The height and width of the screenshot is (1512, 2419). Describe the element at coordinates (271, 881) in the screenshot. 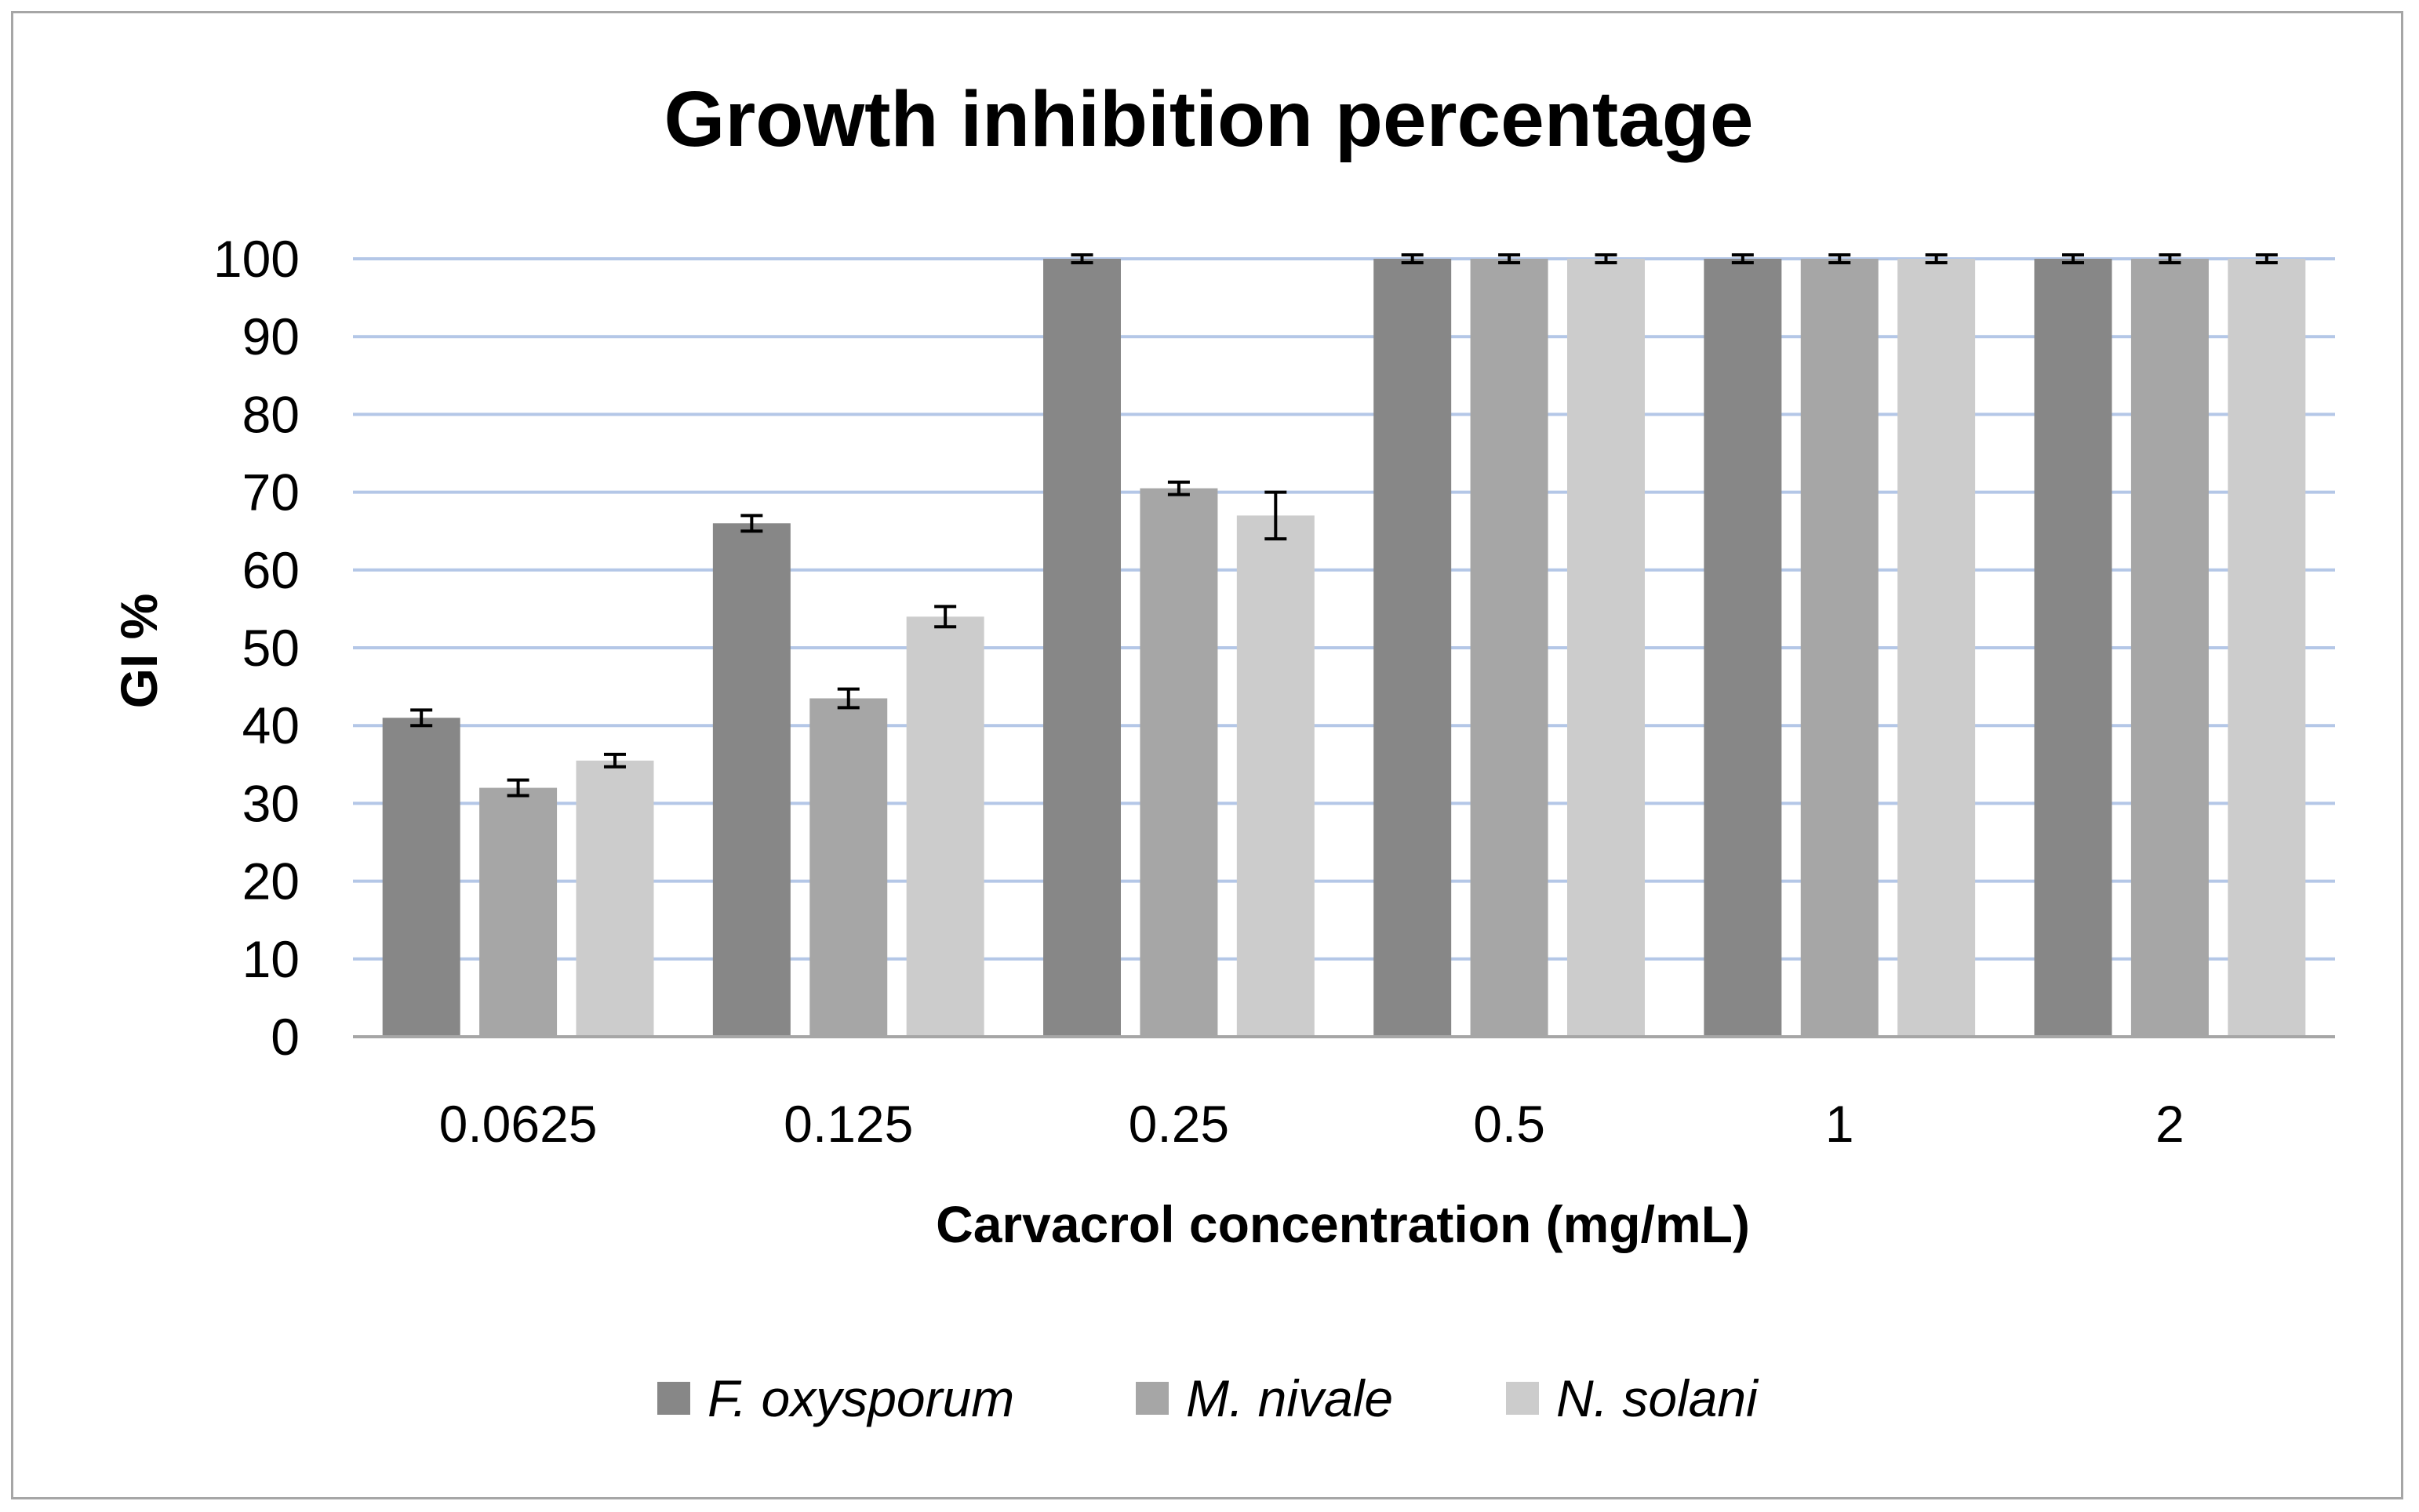

I see `y-tick-label: 20` at that location.